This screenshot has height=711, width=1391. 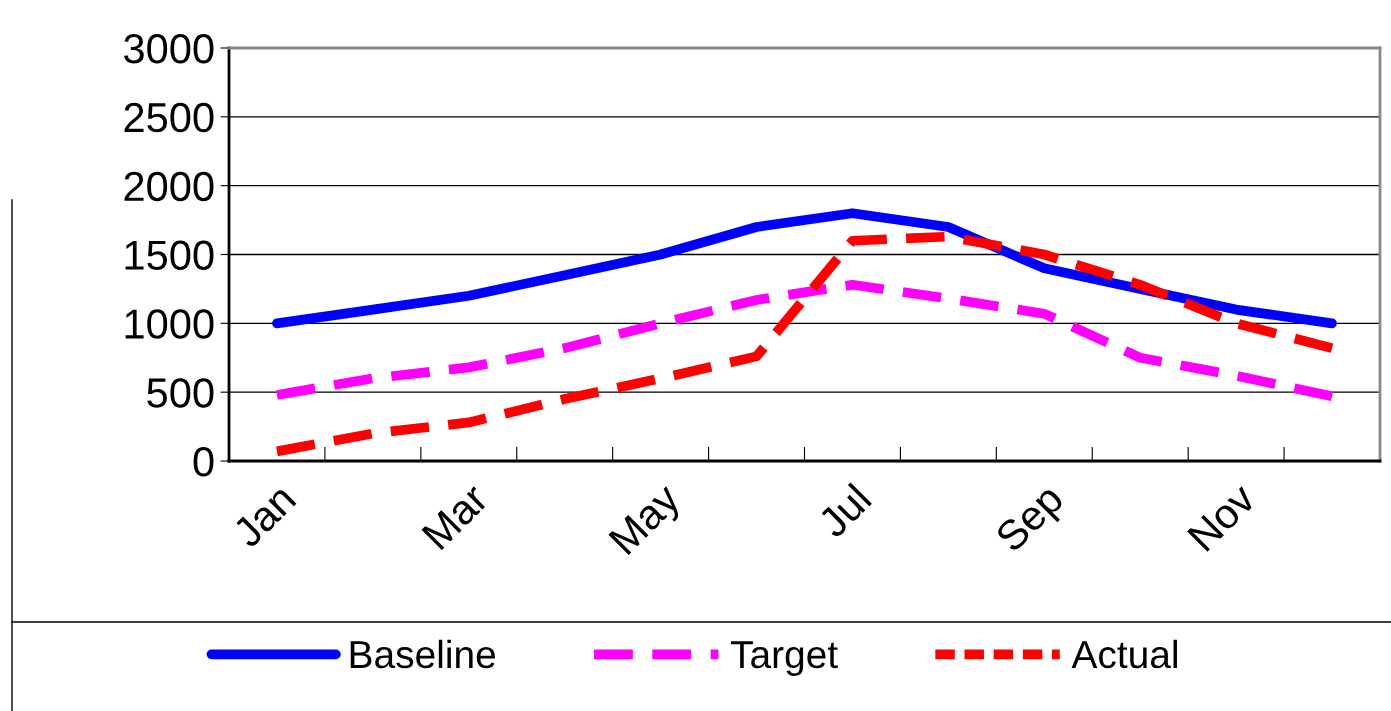 I want to click on x-tick-label: Nov, so click(x=1222, y=517).